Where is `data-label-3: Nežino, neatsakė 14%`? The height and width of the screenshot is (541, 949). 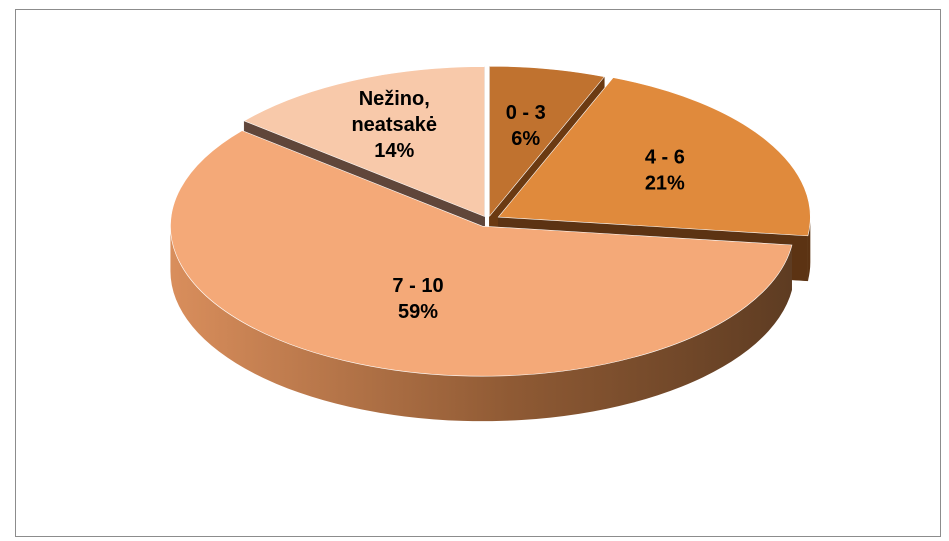
data-label-3: Nežino, neatsakė 14% is located at coordinates (394, 125).